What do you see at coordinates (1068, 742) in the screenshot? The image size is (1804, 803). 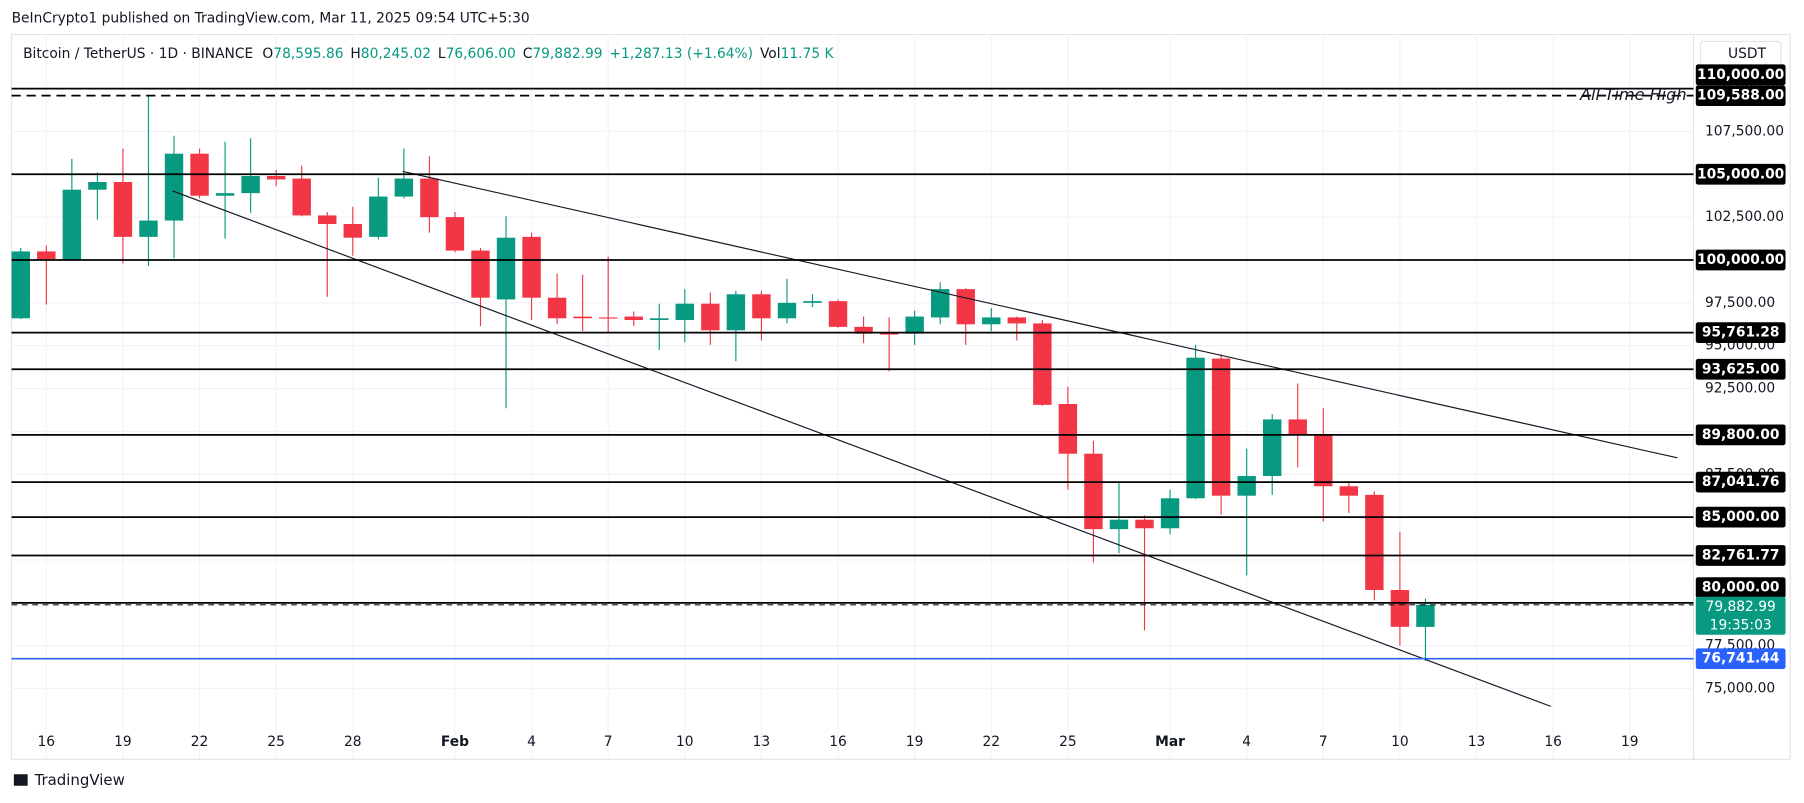 I see `x-tick-label: 25` at bounding box center [1068, 742].